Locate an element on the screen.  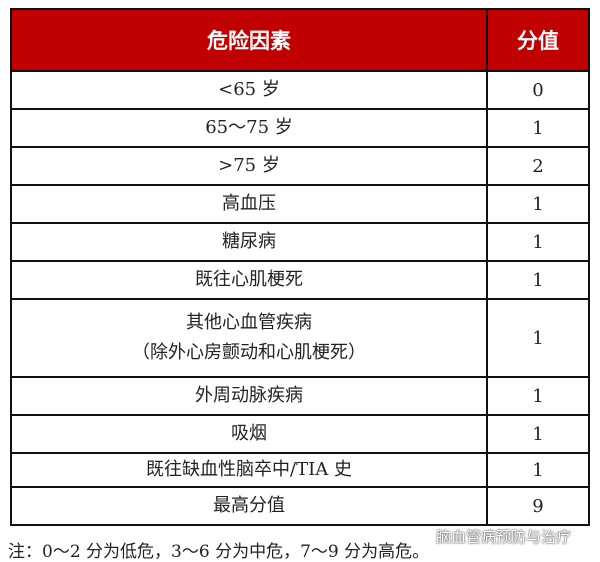
risk-factor-cell: 最高分值 is located at coordinates (249, 506).